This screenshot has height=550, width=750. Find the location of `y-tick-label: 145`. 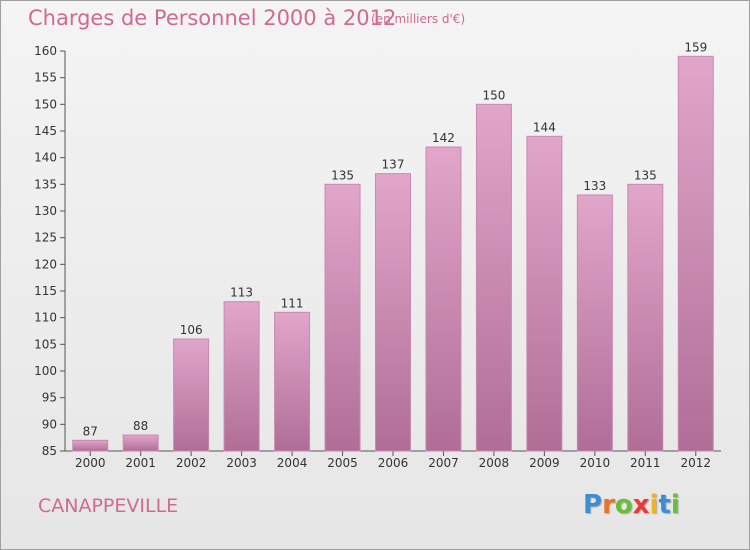

y-tick-label: 145 is located at coordinates (45, 131).